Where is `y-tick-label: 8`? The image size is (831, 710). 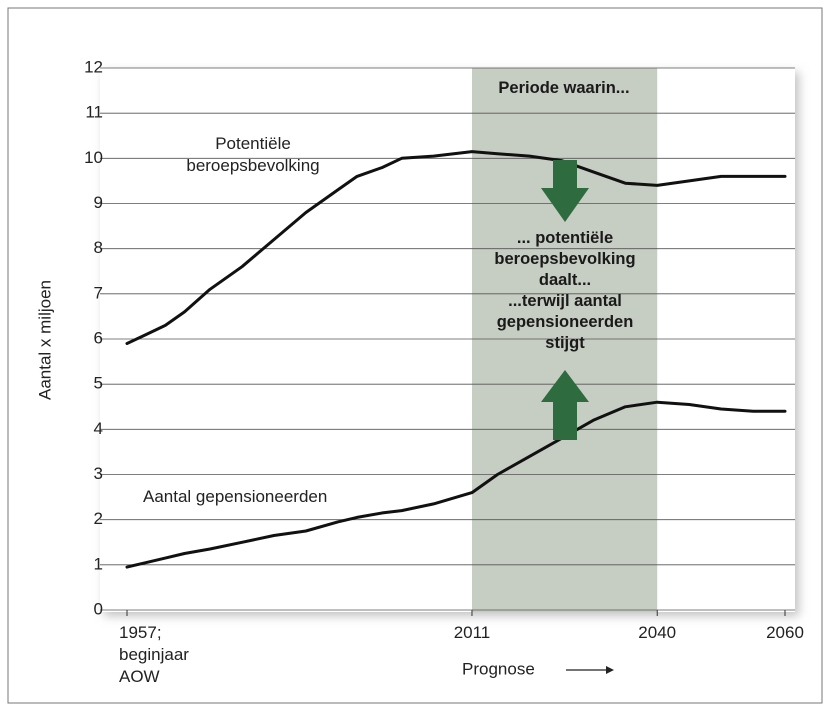
y-tick-label: 8 is located at coordinates (98, 247).